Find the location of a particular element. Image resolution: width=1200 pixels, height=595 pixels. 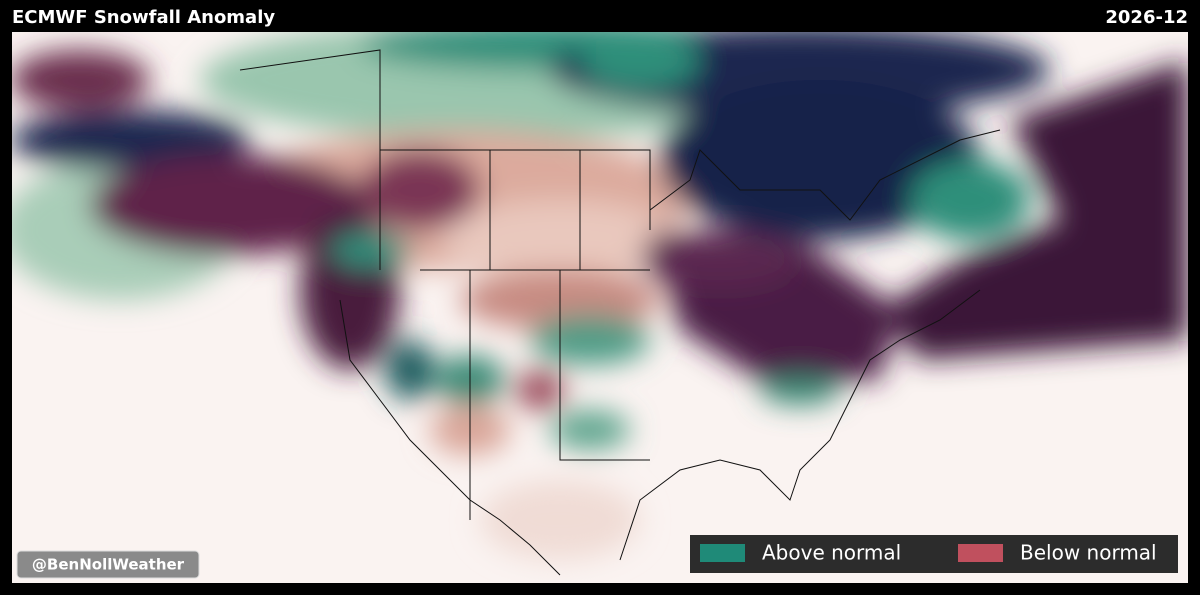

watermark: @BenNollWeather is located at coordinates (108, 564).